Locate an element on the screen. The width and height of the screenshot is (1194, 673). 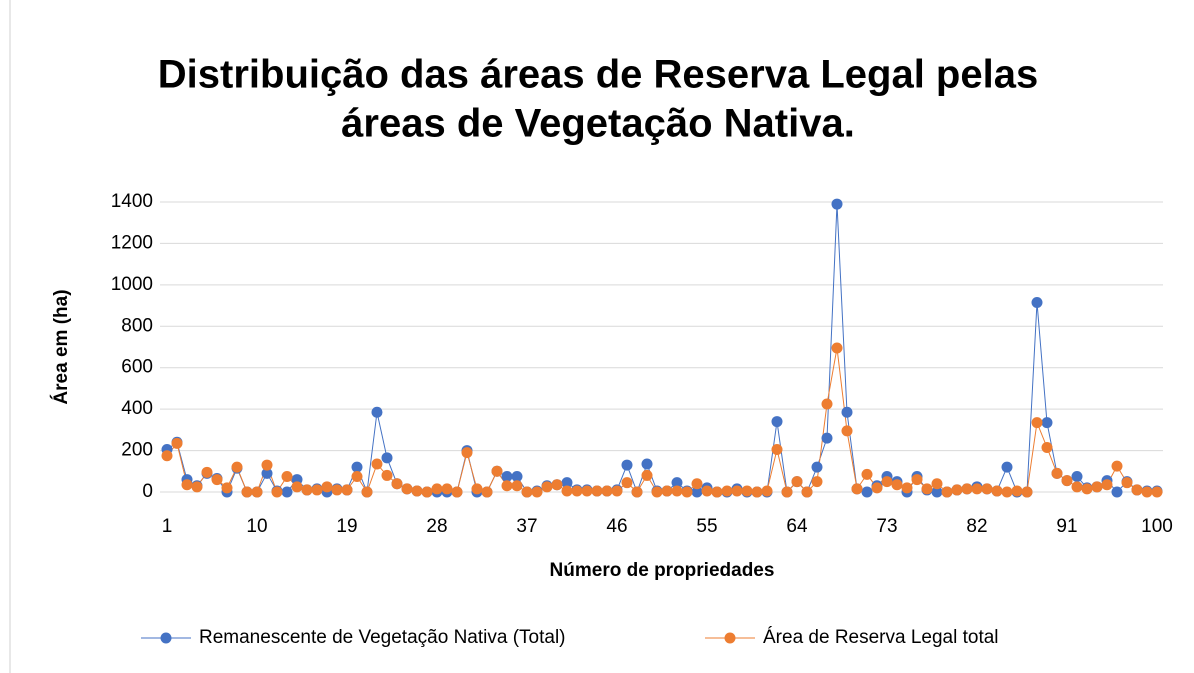
legend-marker is located at coordinates (730, 638).